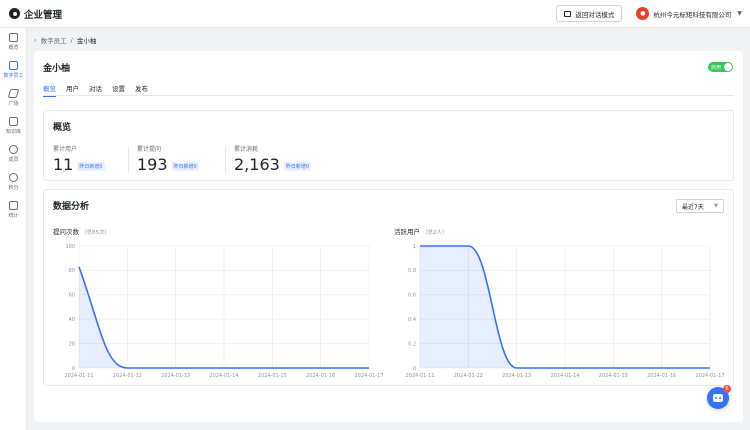  What do you see at coordinates (86, 41) in the screenshot?
I see `breadcrumb-current: 金小柚` at bounding box center [86, 41].